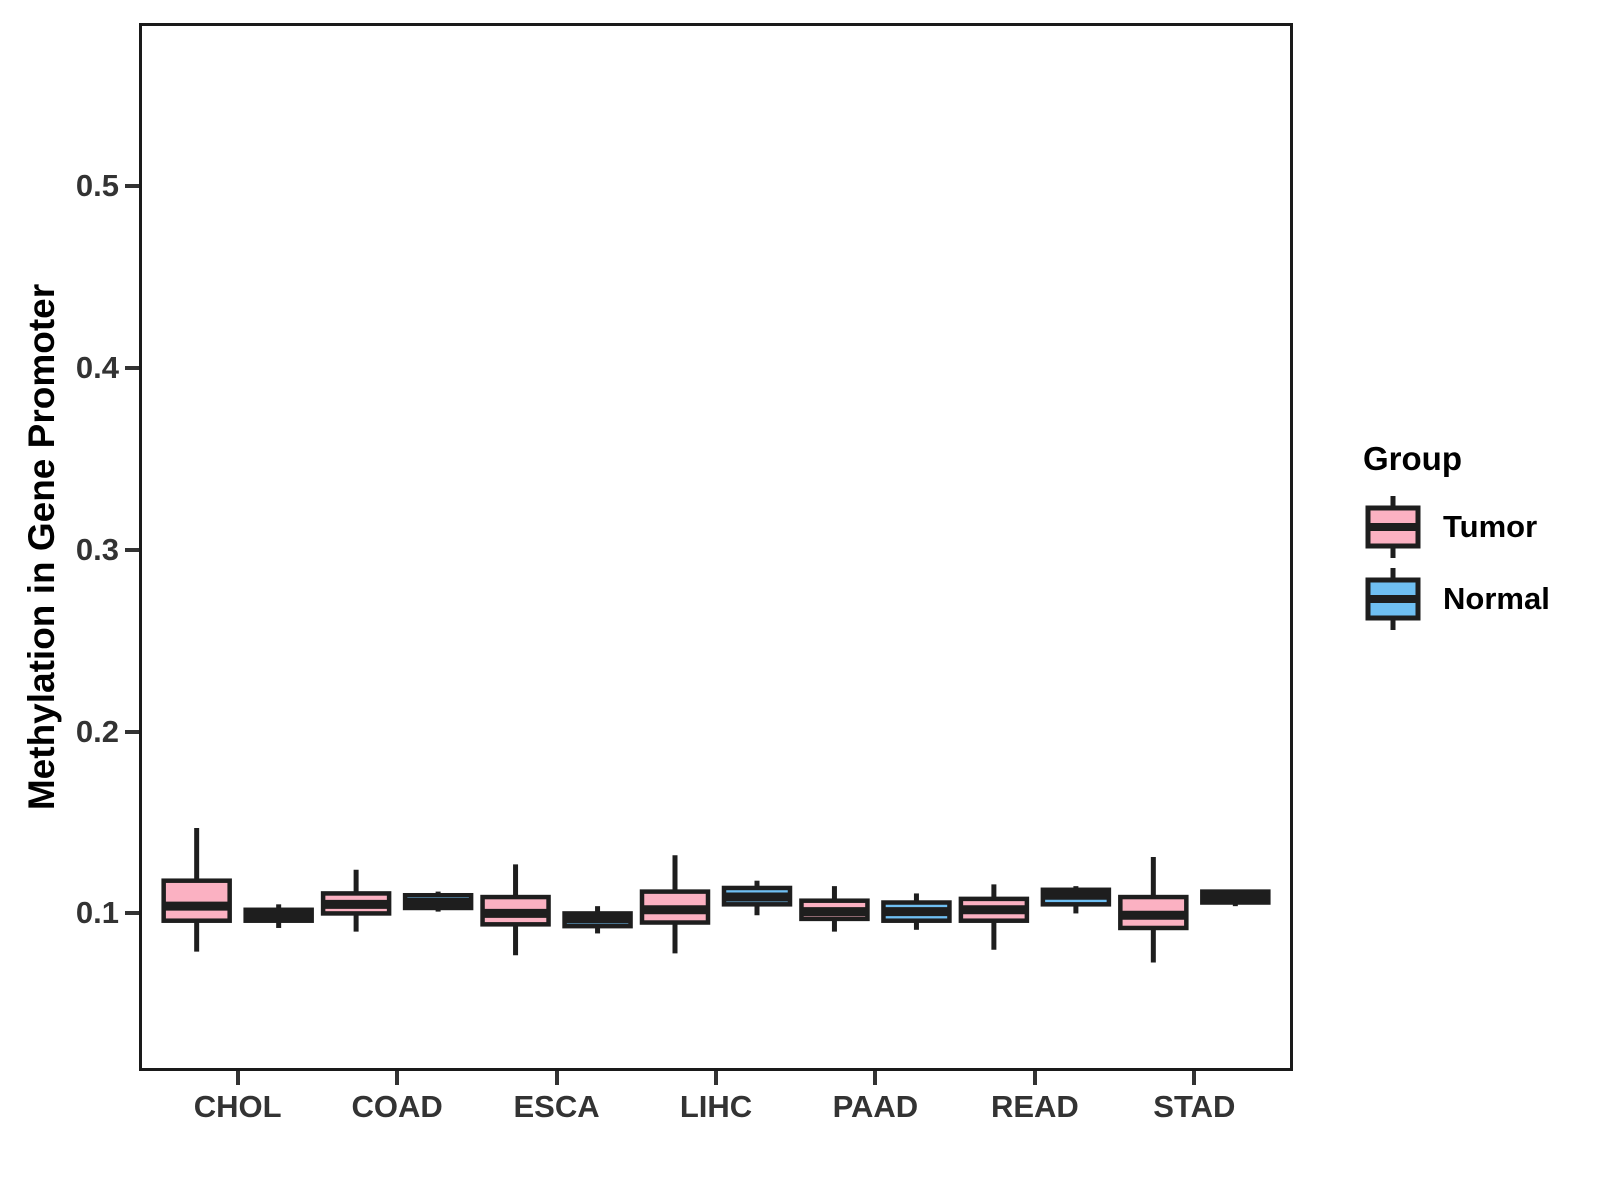 Image resolution: width=1600 pixels, height=1200 pixels. What do you see at coordinates (716, 1106) in the screenshot?
I see `x-tick-label: LIHC` at bounding box center [716, 1106].